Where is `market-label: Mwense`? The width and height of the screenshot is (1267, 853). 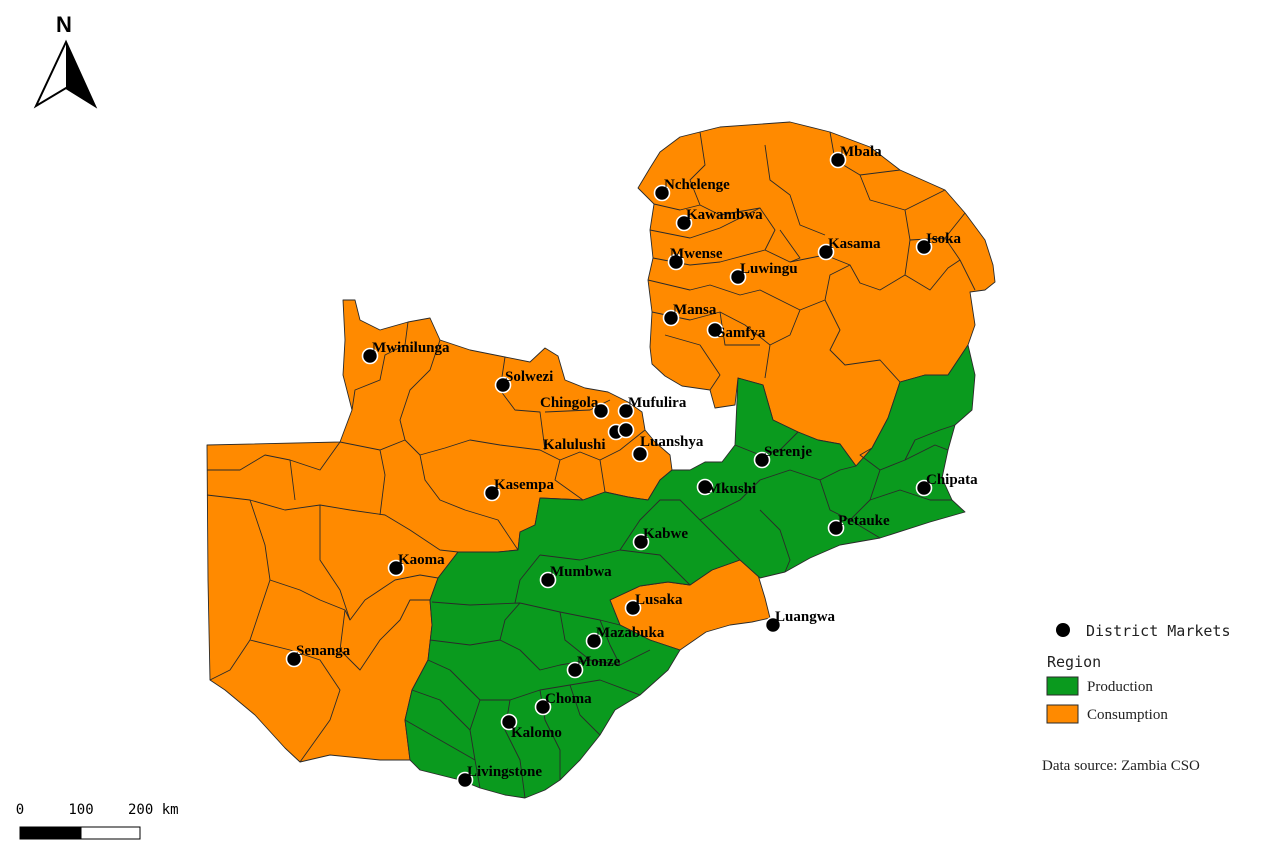 market-label: Mwense is located at coordinates (696, 254).